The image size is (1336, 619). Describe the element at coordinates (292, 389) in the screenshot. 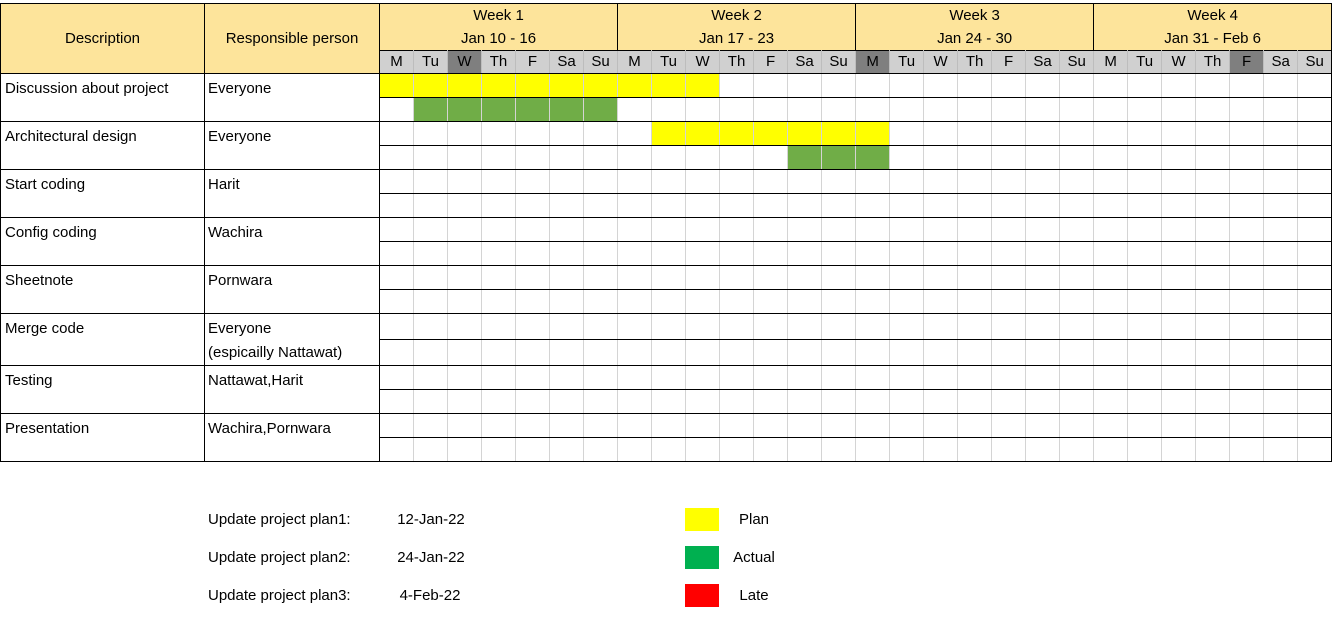

I see `task-responsible: Nattawat,Harit` at that location.